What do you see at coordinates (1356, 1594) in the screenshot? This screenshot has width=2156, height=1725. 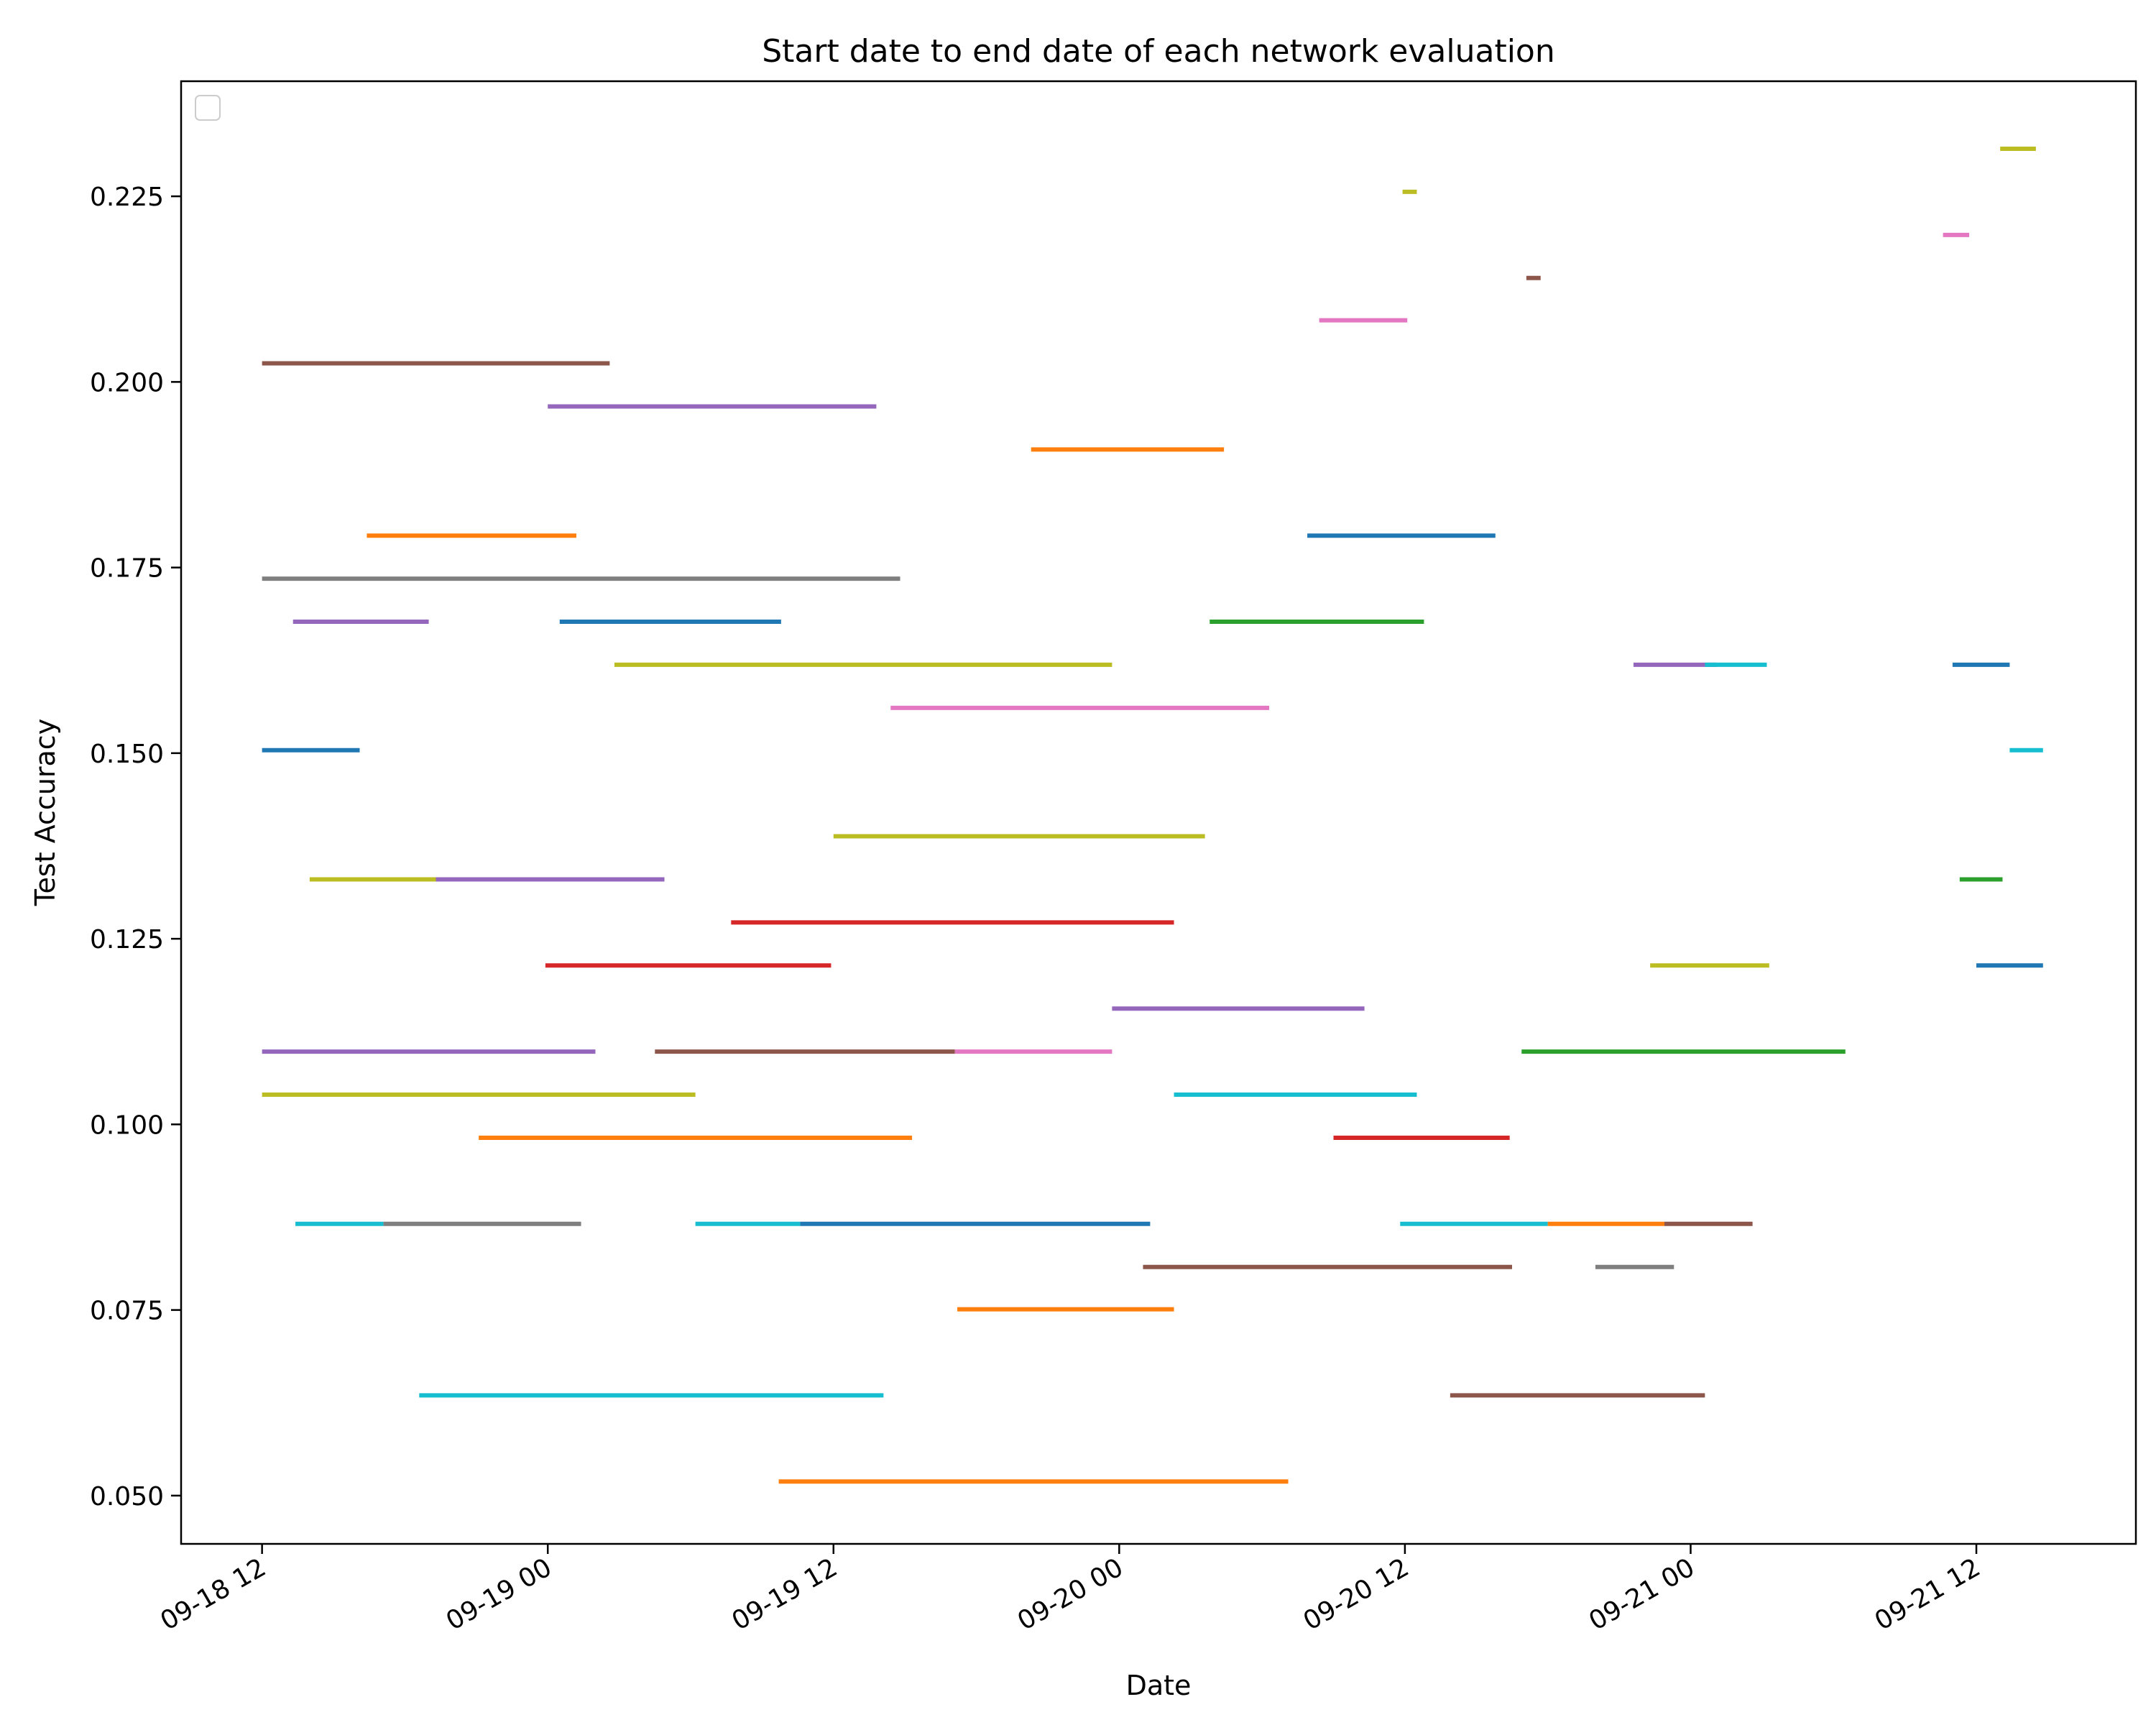 I see `x-tick-label: 09-20 12` at bounding box center [1356, 1594].